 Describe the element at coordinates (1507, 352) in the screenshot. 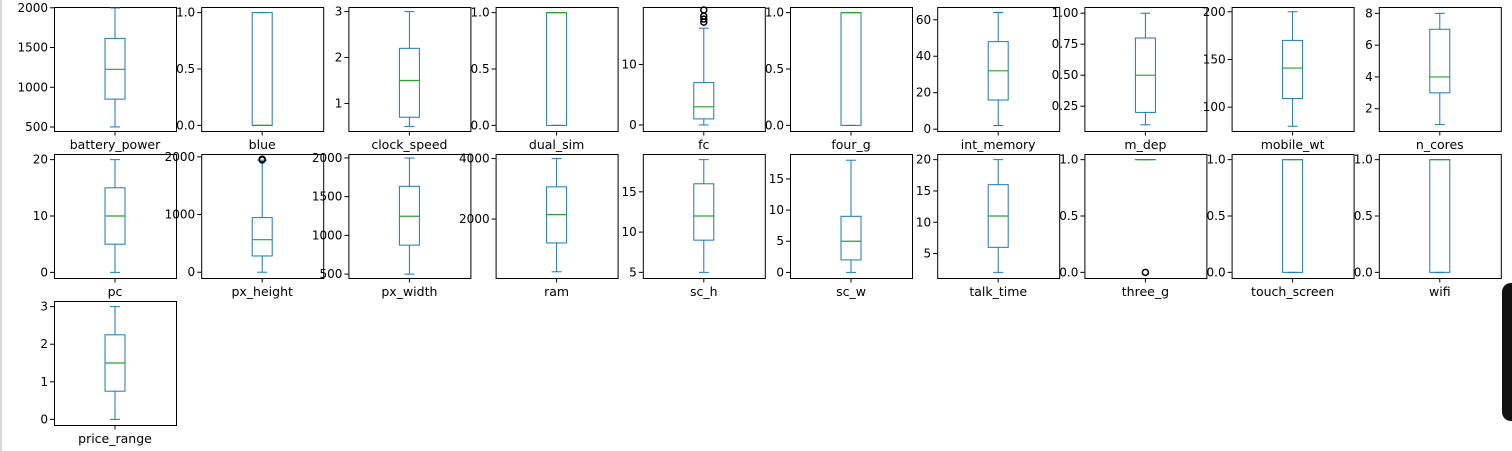

I see `scroll-handle` at that location.